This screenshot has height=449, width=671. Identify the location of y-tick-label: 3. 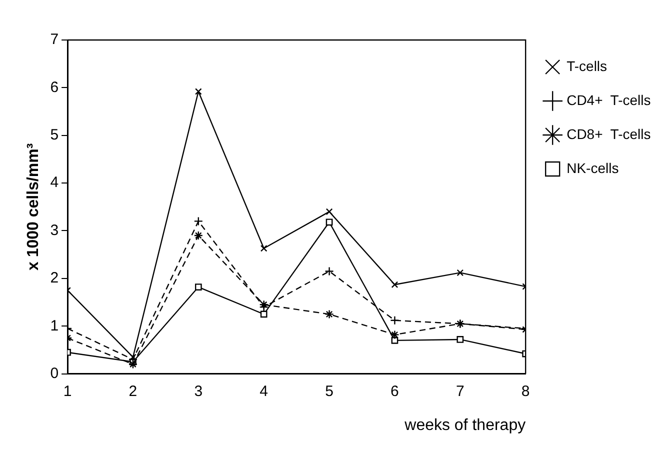
(54, 230).